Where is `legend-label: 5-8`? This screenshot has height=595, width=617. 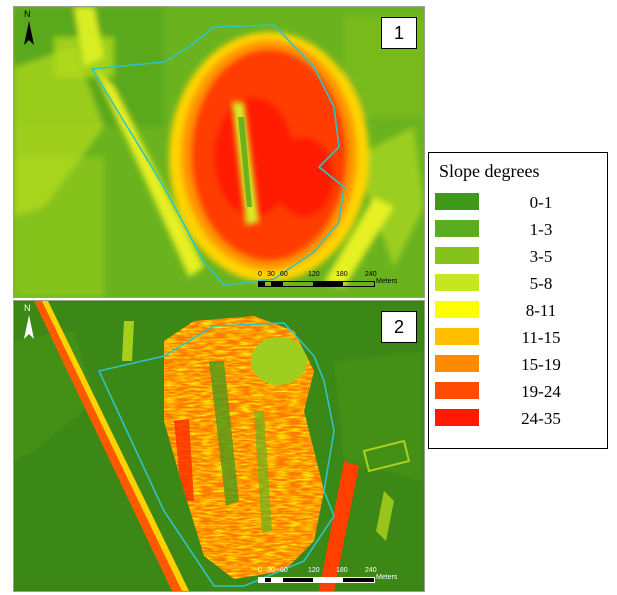
legend-label: 5-8 is located at coordinates (541, 283).